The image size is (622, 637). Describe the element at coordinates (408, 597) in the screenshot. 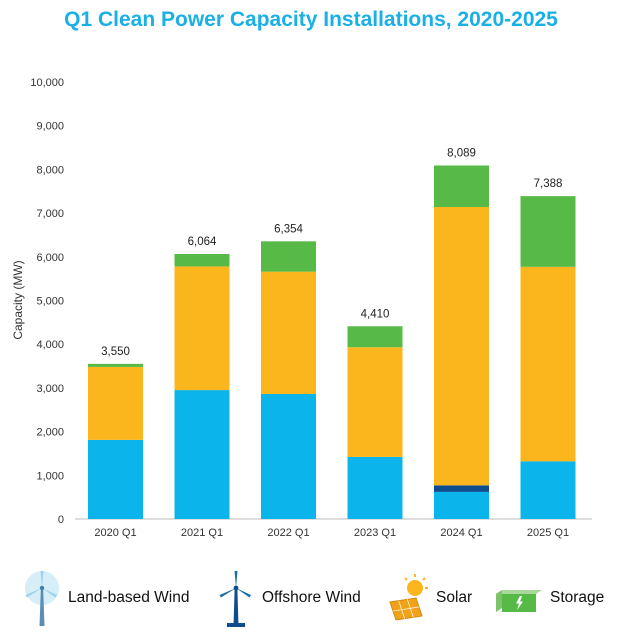

I see `solar-panel-icon` at that location.